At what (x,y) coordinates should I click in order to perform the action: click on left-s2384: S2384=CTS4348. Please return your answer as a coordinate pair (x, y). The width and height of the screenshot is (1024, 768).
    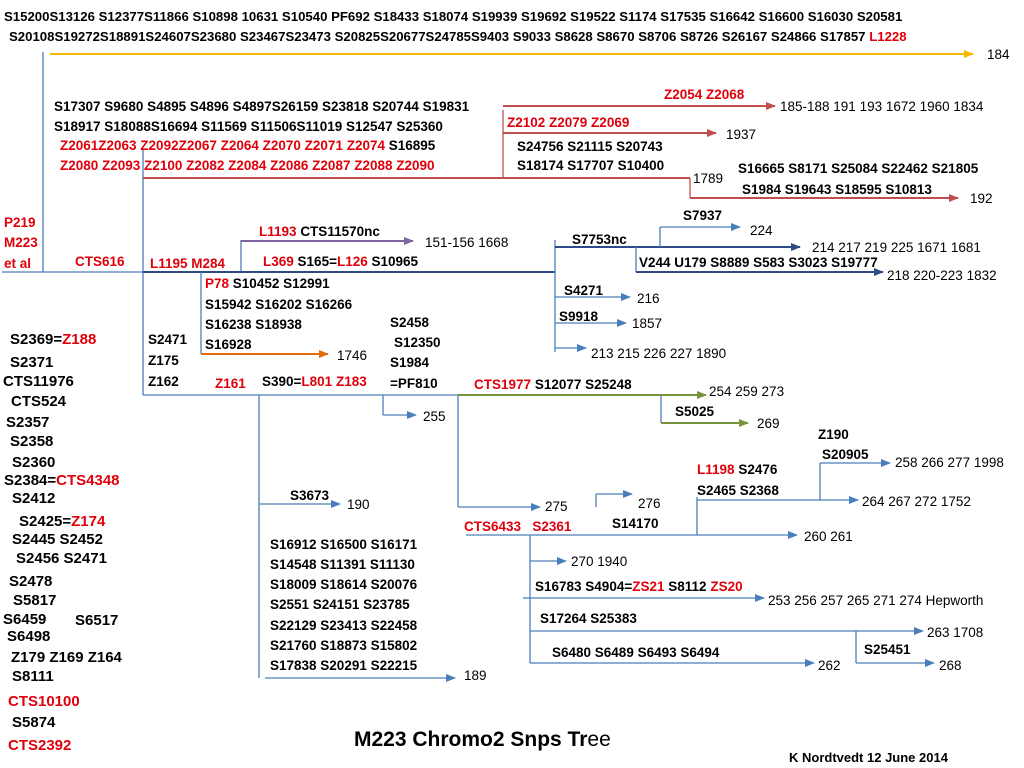
    Looking at the image, I should click on (62, 481).